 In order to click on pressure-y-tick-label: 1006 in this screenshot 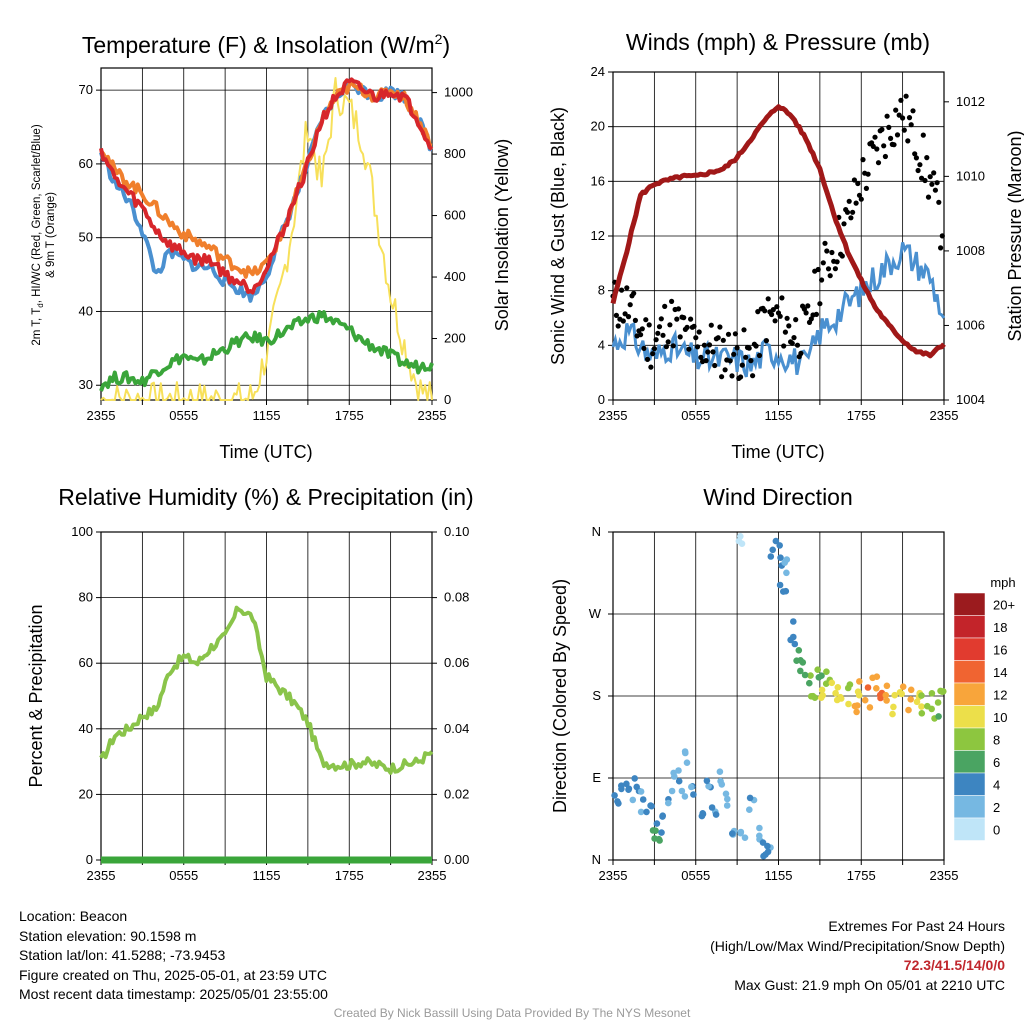, I will do `click(970, 324)`.